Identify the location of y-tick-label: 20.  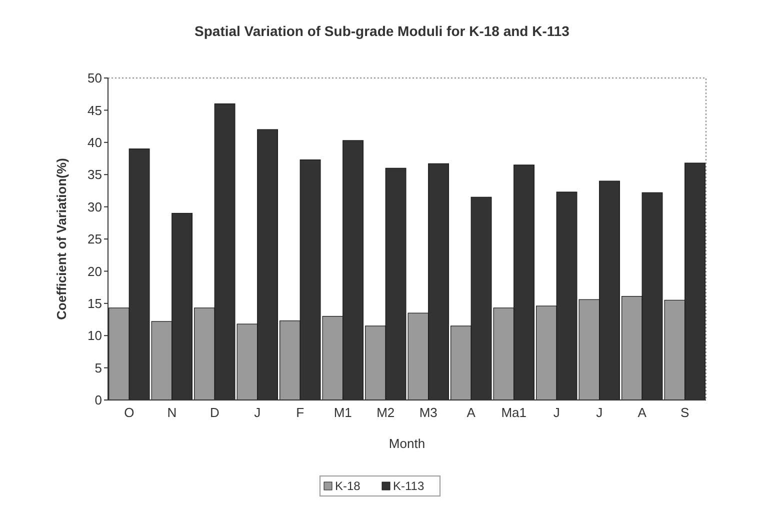
(95, 271).